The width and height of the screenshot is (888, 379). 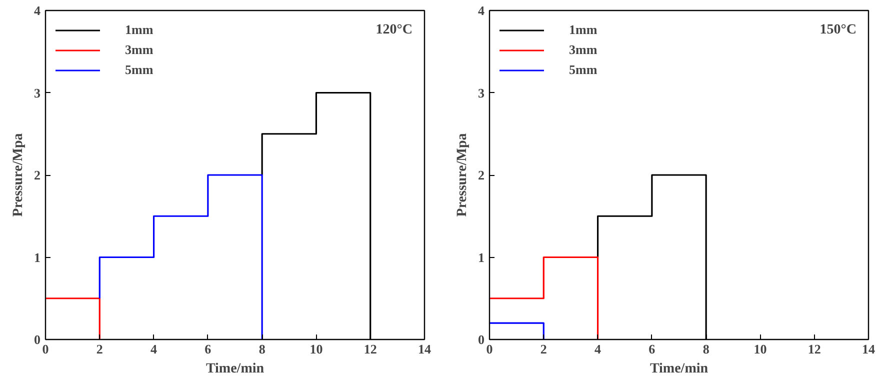 What do you see at coordinates (838, 30) in the screenshot?
I see `annotation: 150°C` at bounding box center [838, 30].